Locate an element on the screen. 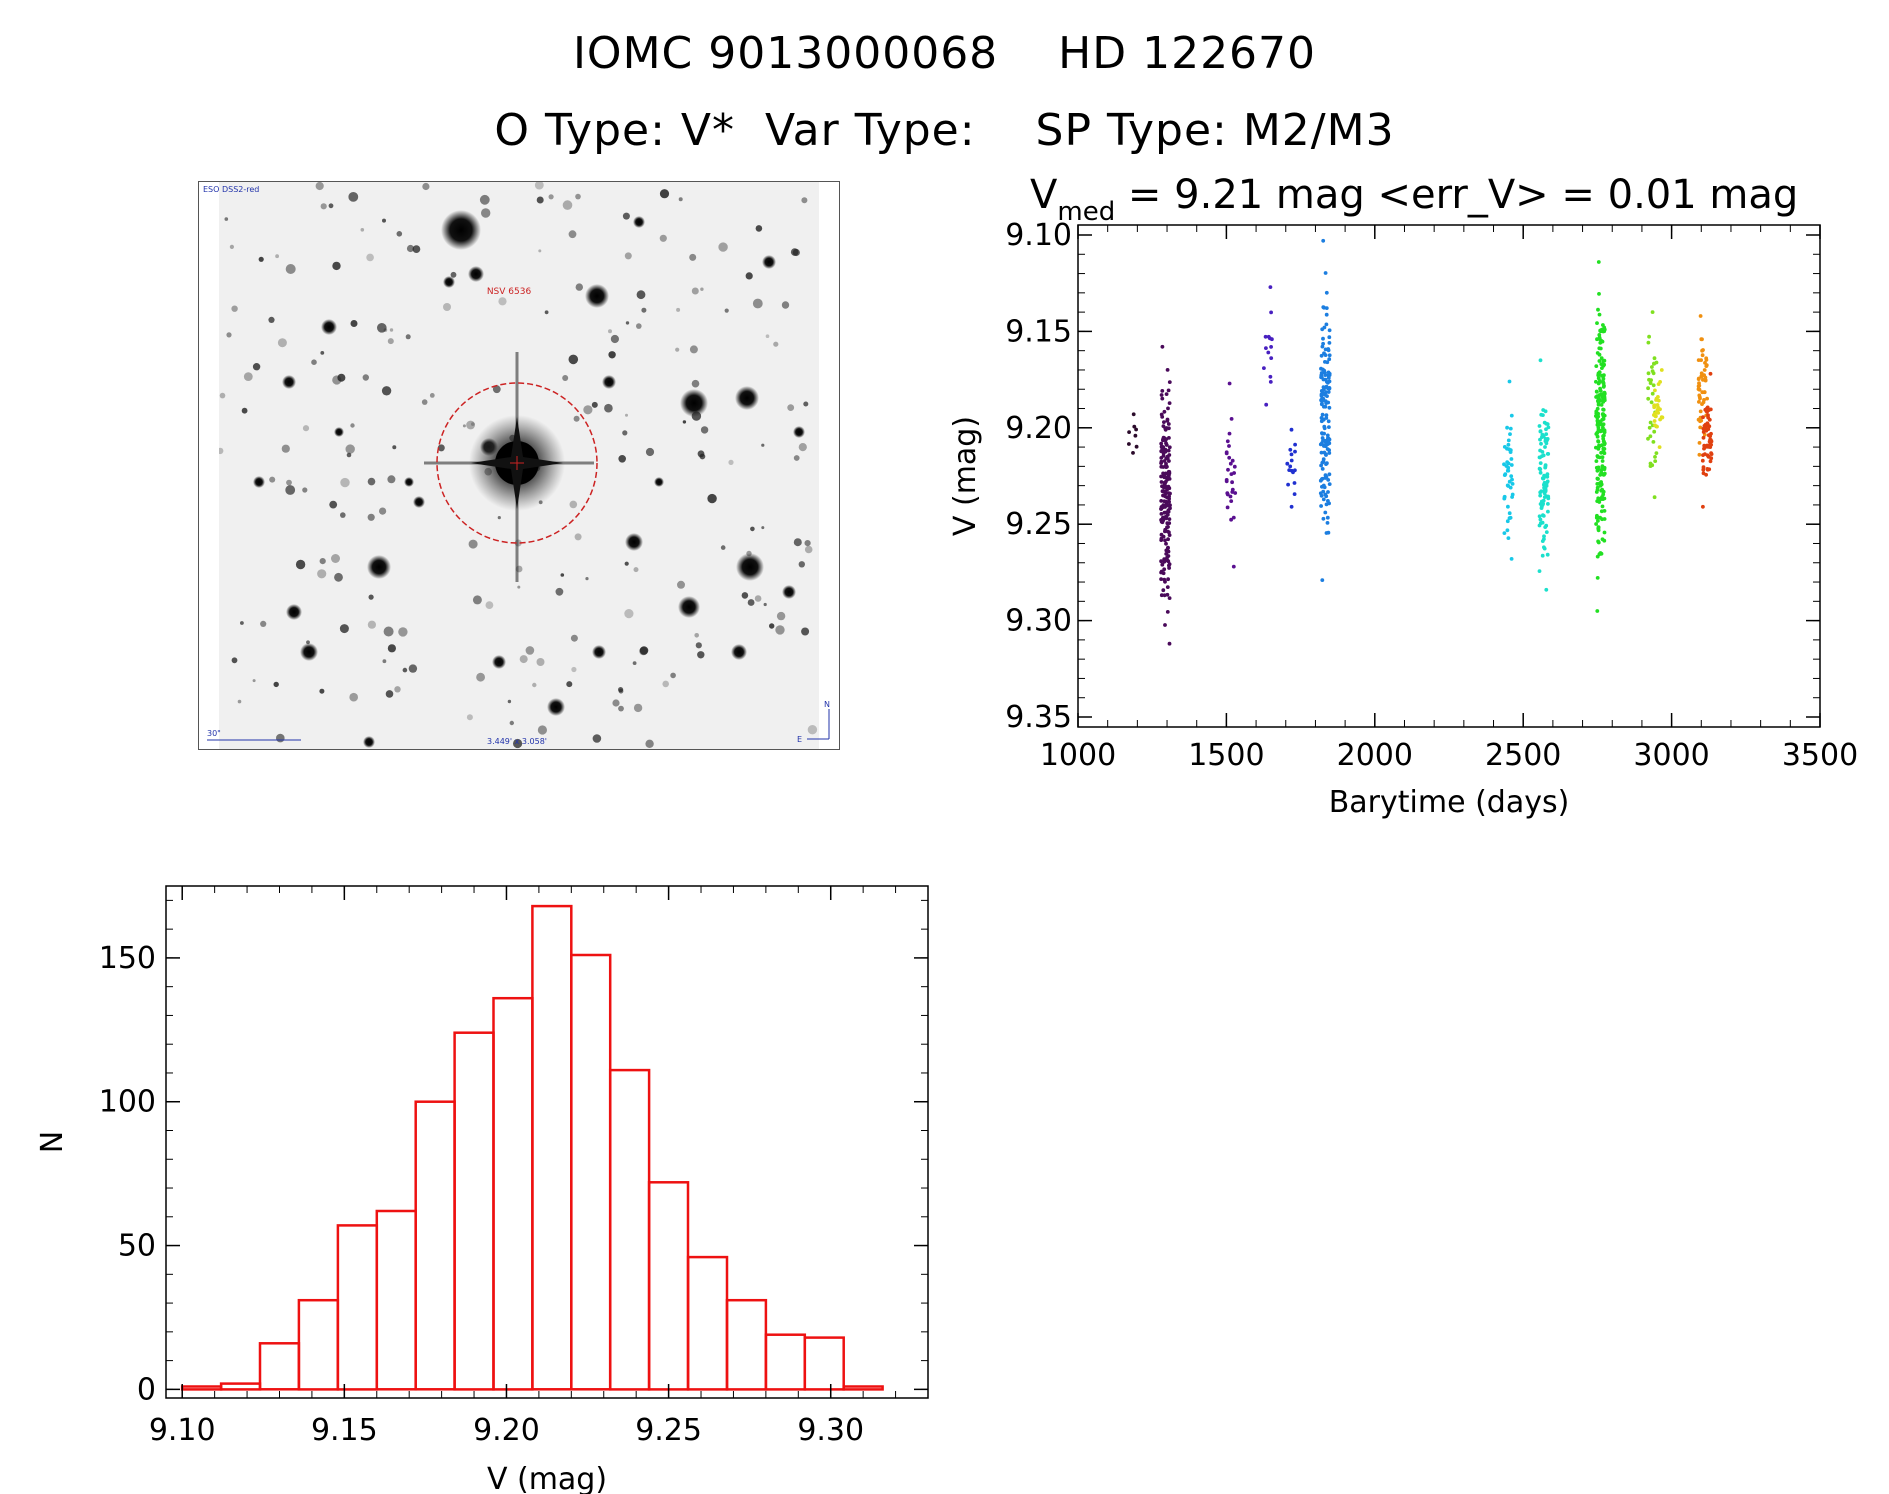 This screenshot has width=1889, height=1494. histogram-xlabel: V (mag) is located at coordinates (547, 1478).